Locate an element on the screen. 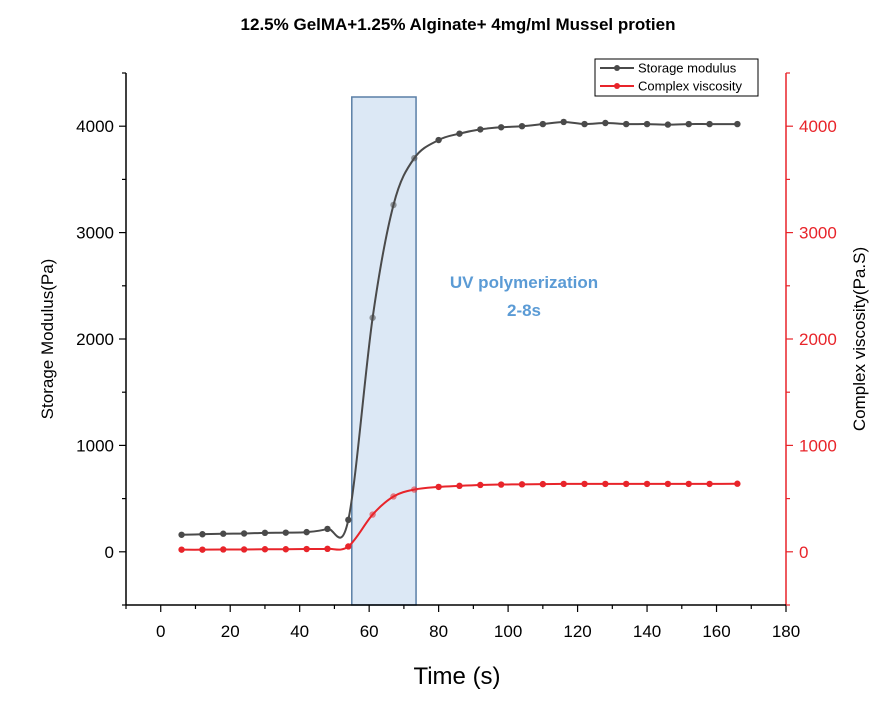  x-tick-label: 140 is located at coordinates (647, 631).